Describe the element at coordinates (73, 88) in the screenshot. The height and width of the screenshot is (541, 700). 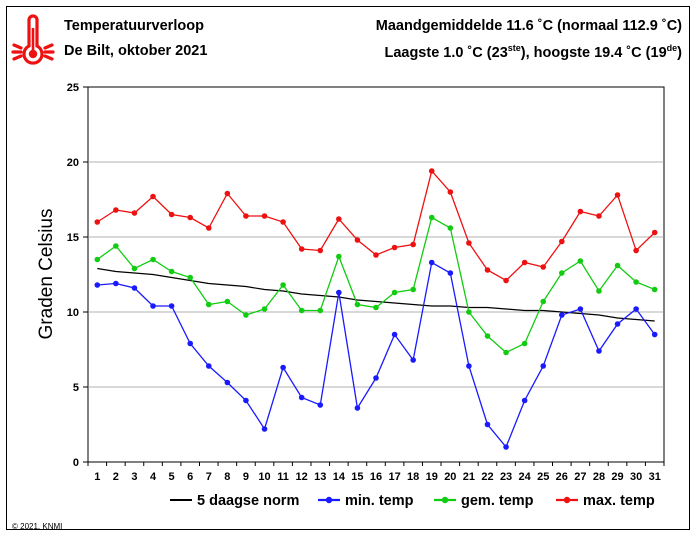
I see `y-tick-label: 25` at that location.